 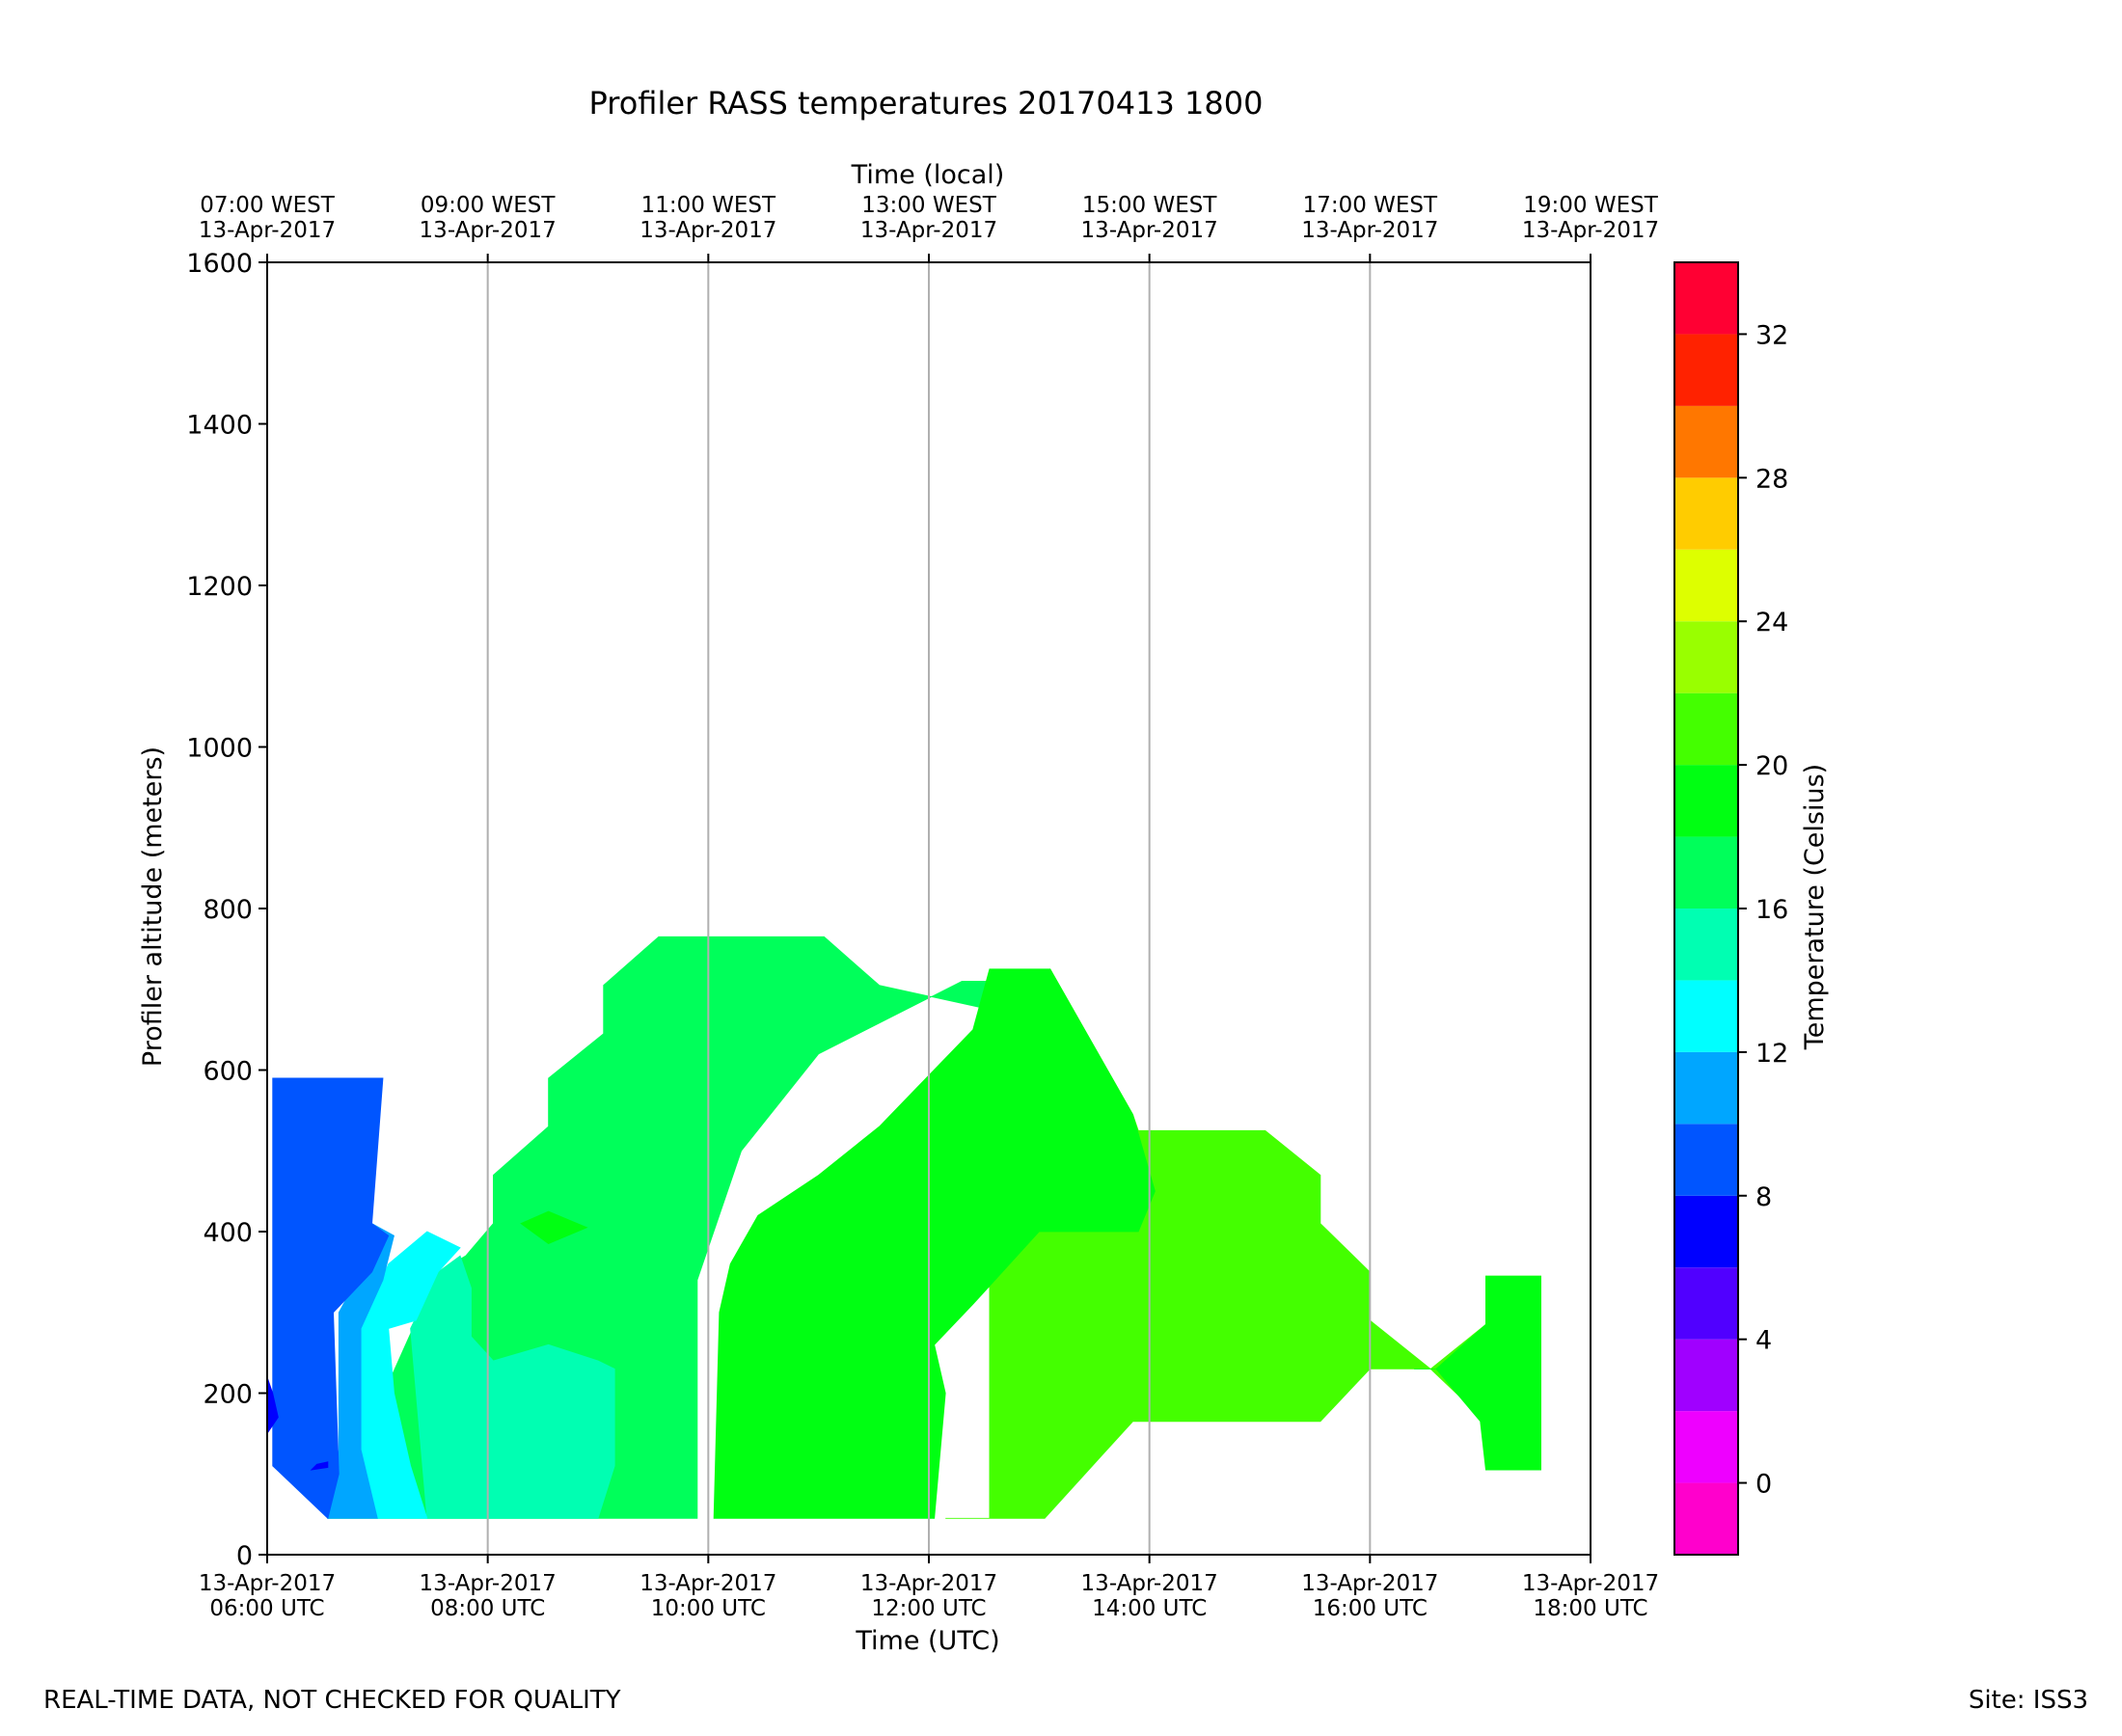 I want to click on x-top-tick-local: 19:00 WEST, so click(x=1591, y=205).